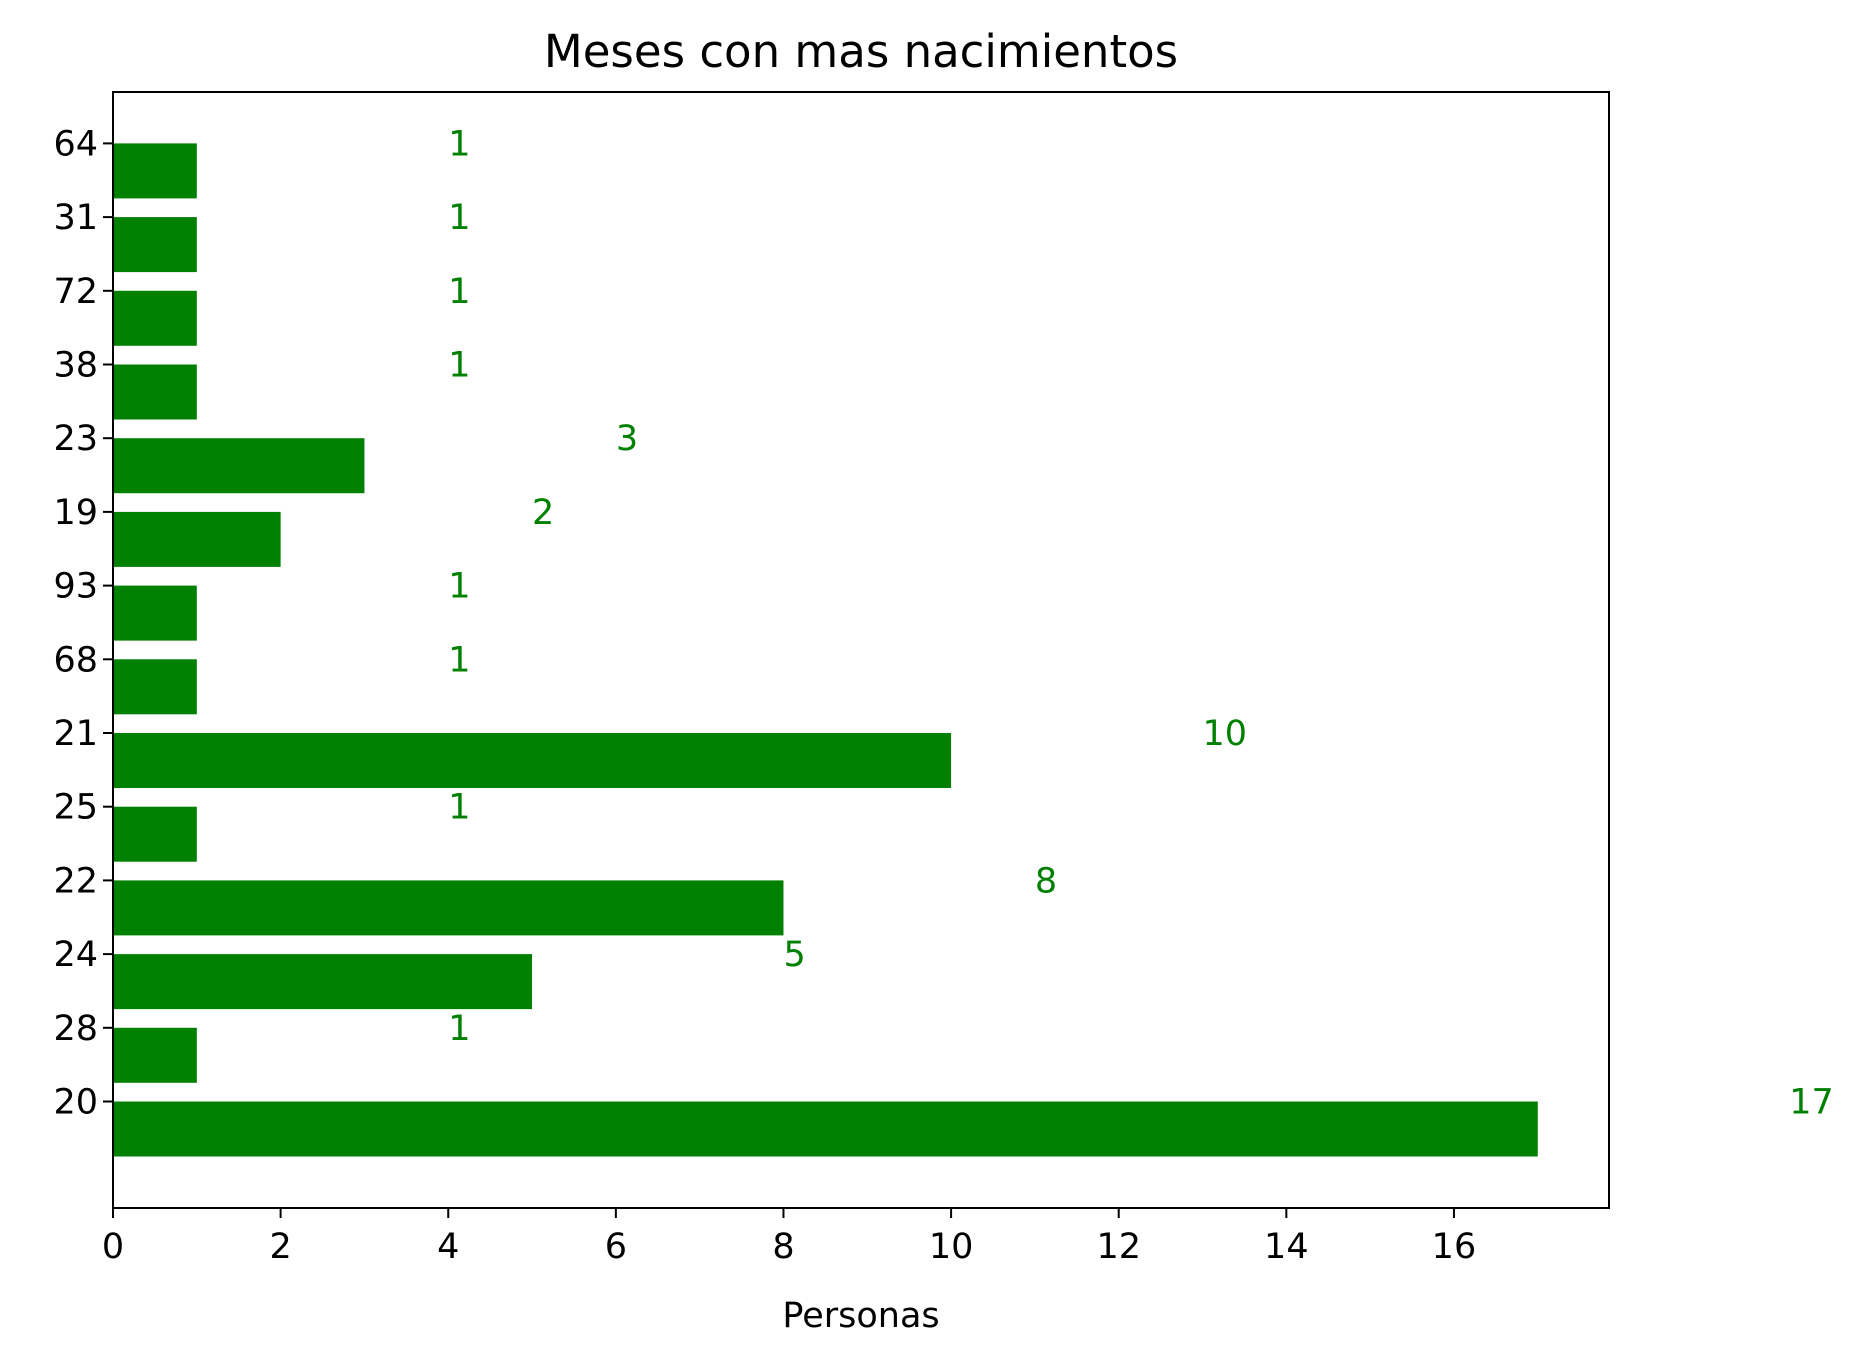 Image resolution: width=1862 pixels, height=1361 pixels. What do you see at coordinates (459, 660) in the screenshot?
I see `data-label-68: 1` at bounding box center [459, 660].